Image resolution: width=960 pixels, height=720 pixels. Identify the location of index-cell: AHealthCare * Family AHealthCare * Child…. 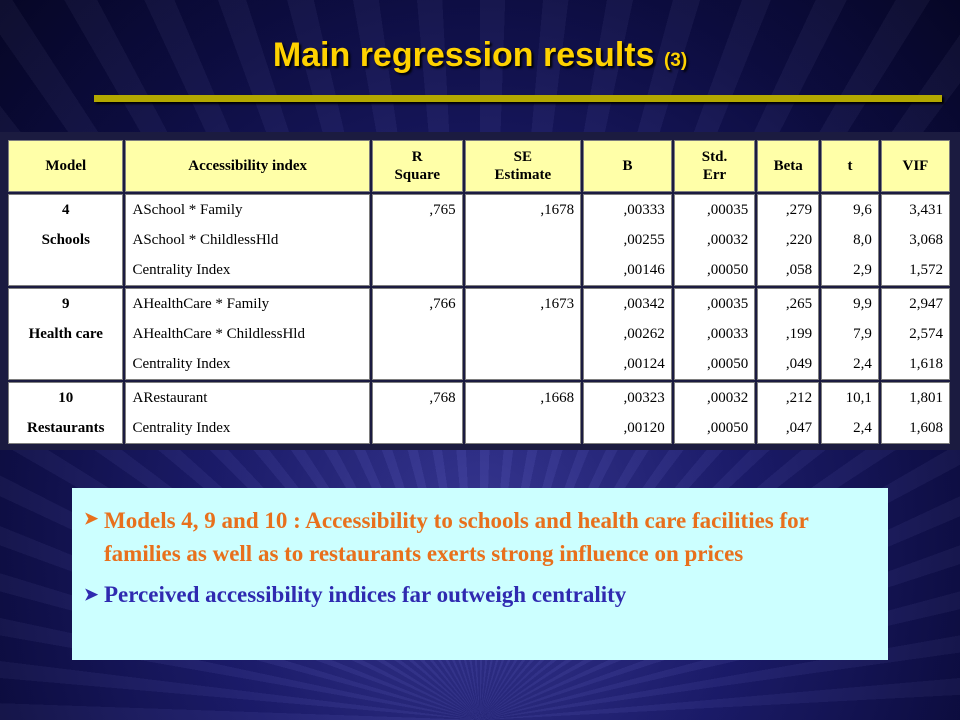
(247, 334).